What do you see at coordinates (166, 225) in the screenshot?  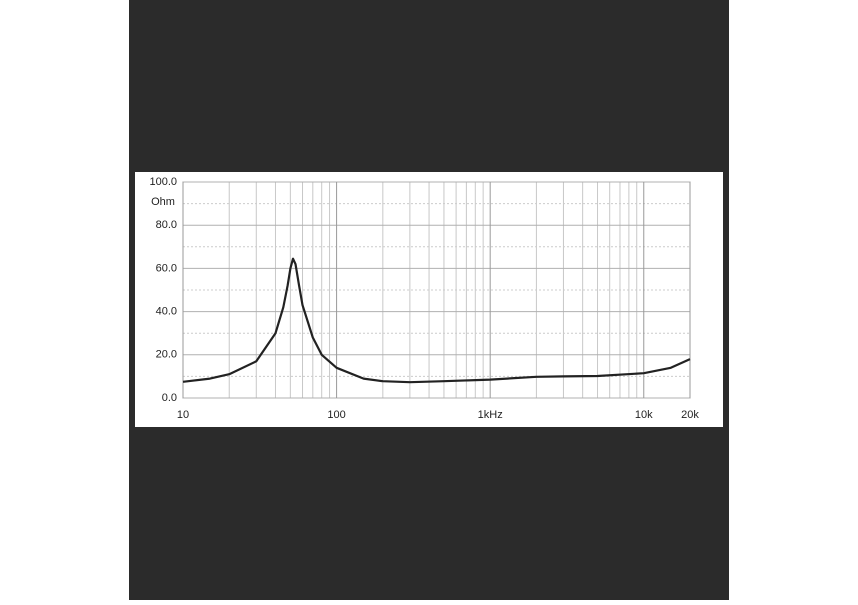 I see `y-tick-label: 80.0` at bounding box center [166, 225].